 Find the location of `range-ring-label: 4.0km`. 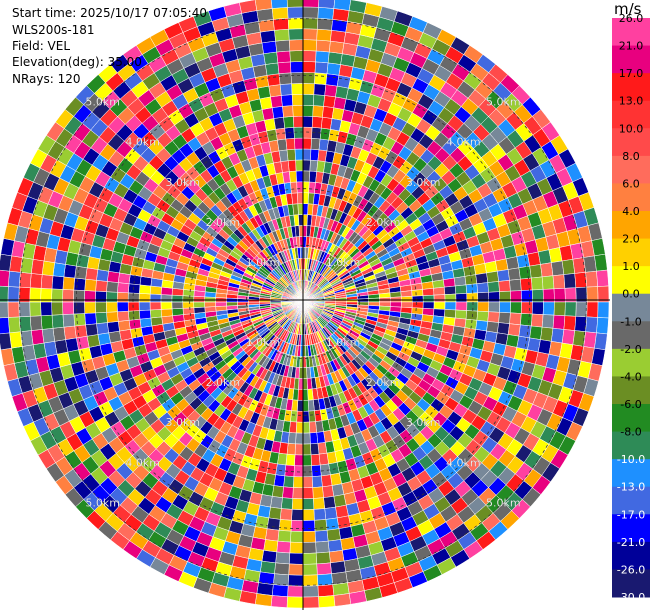

range-ring-label: 4.0km is located at coordinates (463, 142).